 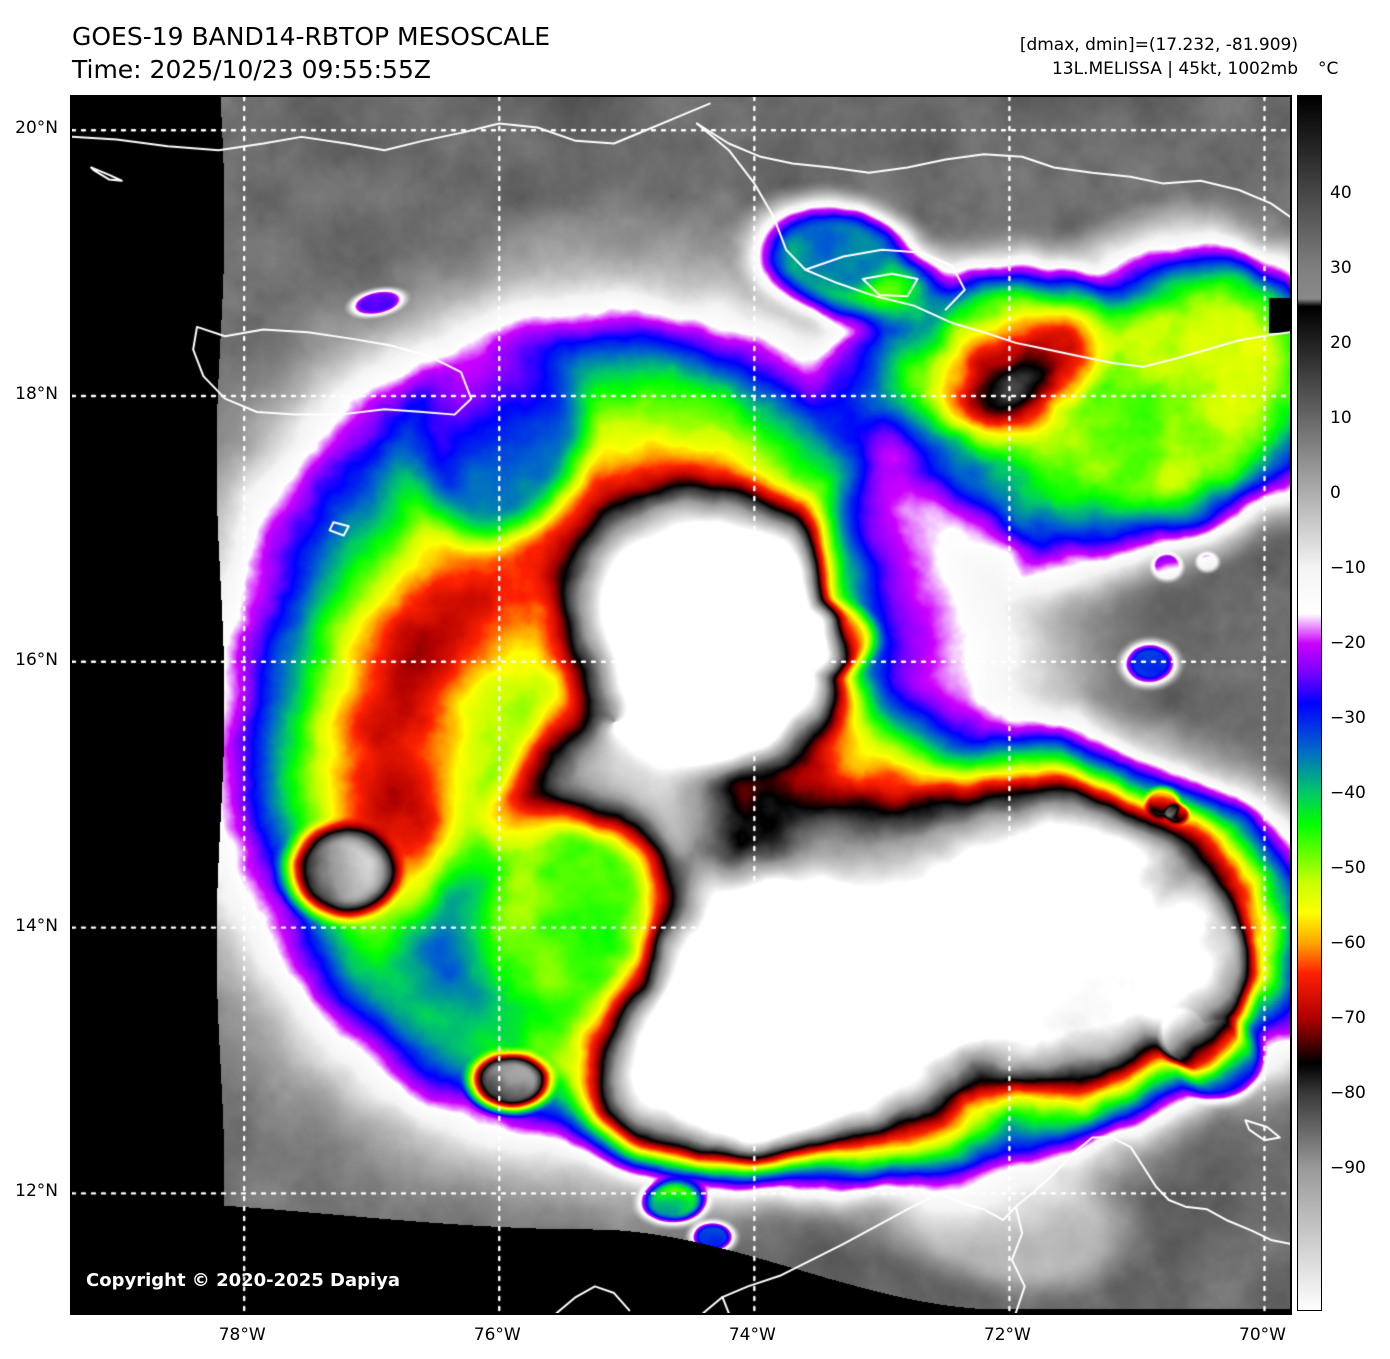 What do you see at coordinates (1328, 69) in the screenshot?
I see `colorbar-unit-label: °C` at bounding box center [1328, 69].